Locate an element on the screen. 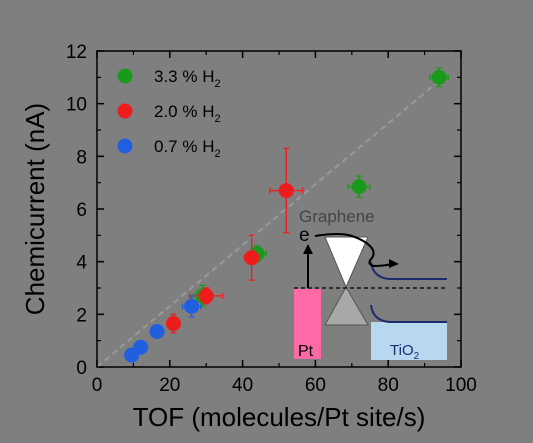  y-tick-label: 12 is located at coordinates (76, 52).